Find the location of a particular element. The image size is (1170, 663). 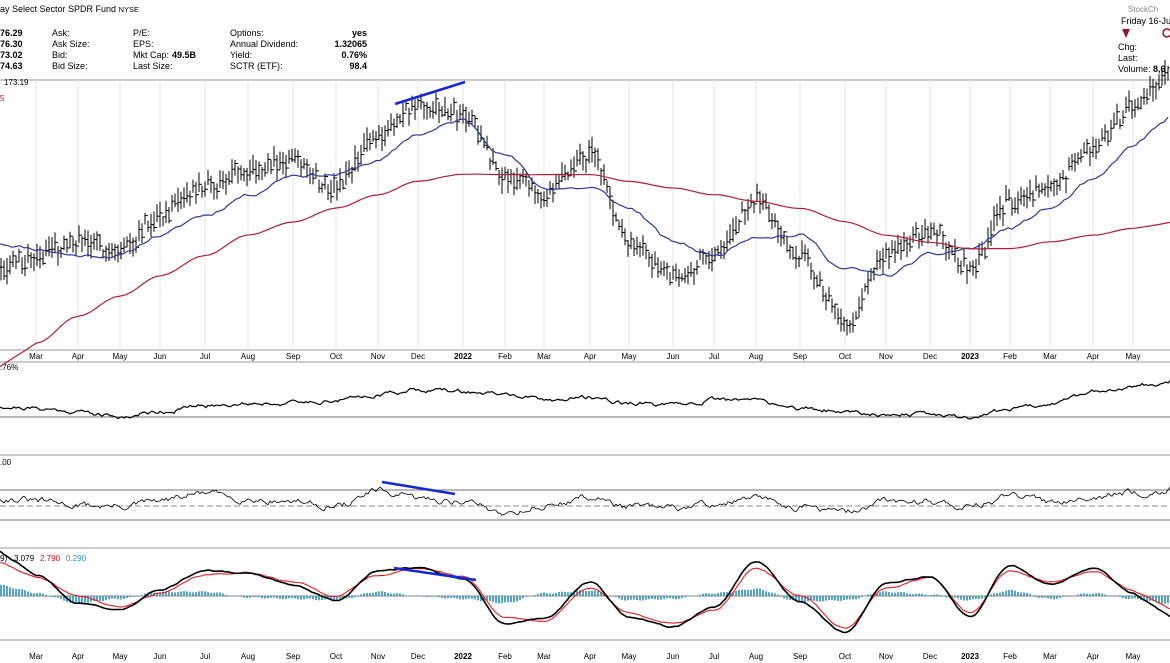

last-price-label: 173.19 is located at coordinates (16, 82).